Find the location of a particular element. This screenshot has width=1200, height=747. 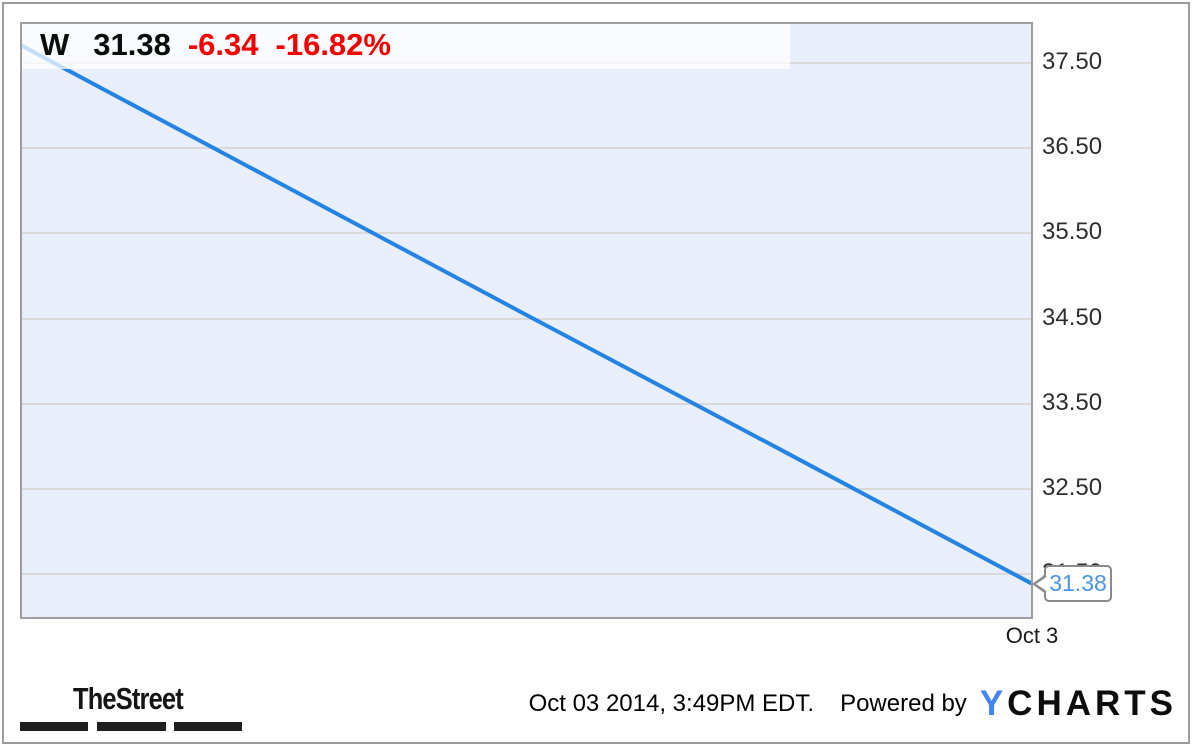

chart-timestamp: Oct 03 2014, 3:49PM EDT. is located at coordinates (671, 703).